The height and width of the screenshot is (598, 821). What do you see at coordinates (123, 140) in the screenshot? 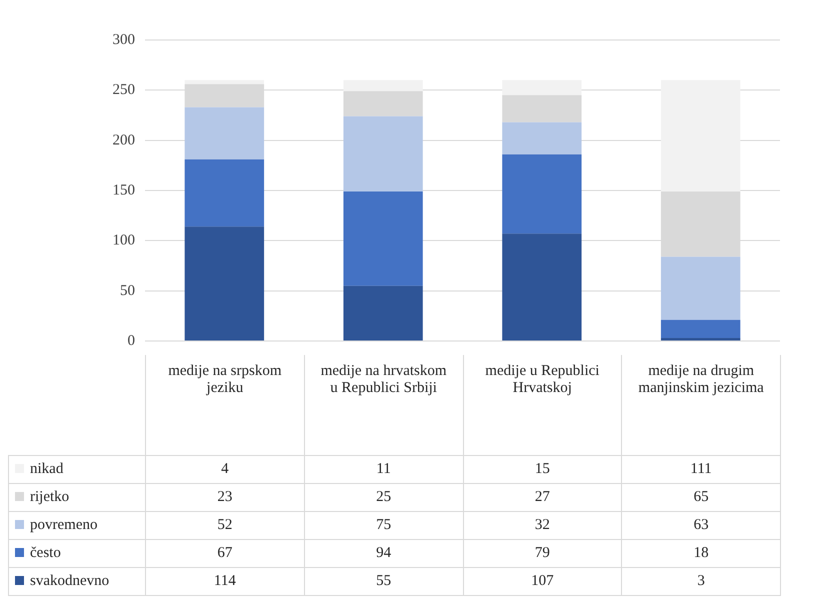
I see `y-tick-label: 200` at bounding box center [123, 140].